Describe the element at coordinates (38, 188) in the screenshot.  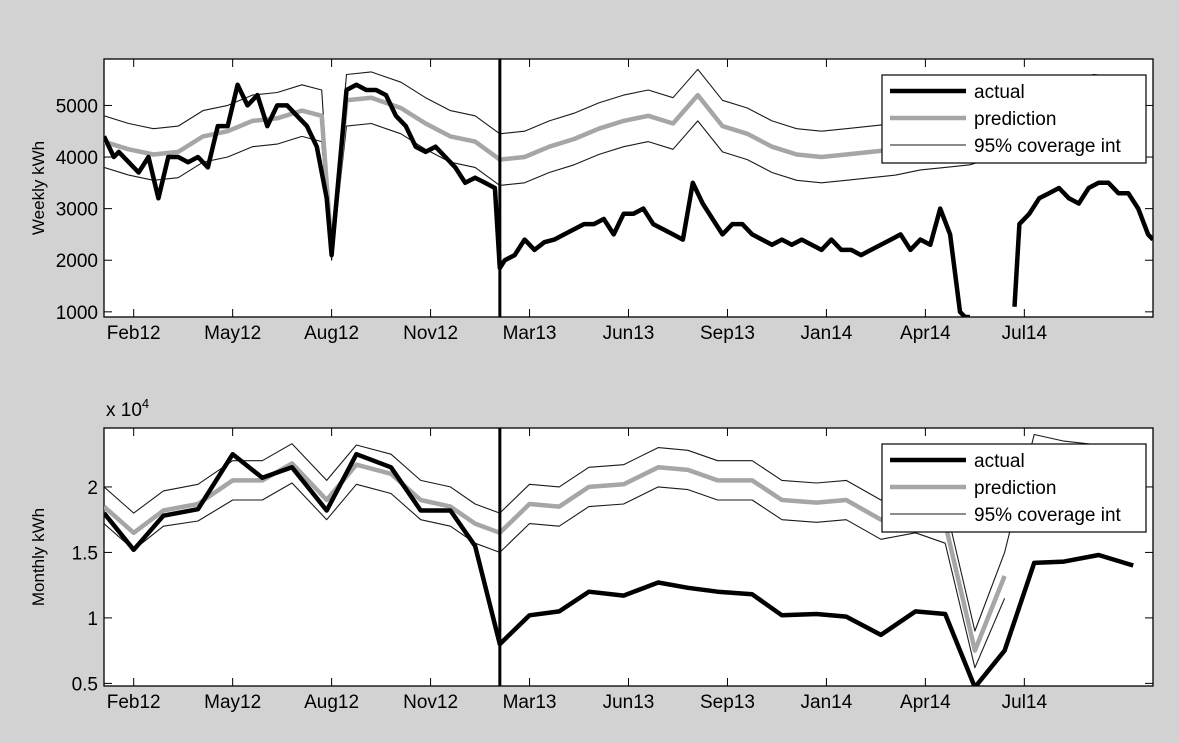
I see `y-axis-label: Weekly kWh` at that location.